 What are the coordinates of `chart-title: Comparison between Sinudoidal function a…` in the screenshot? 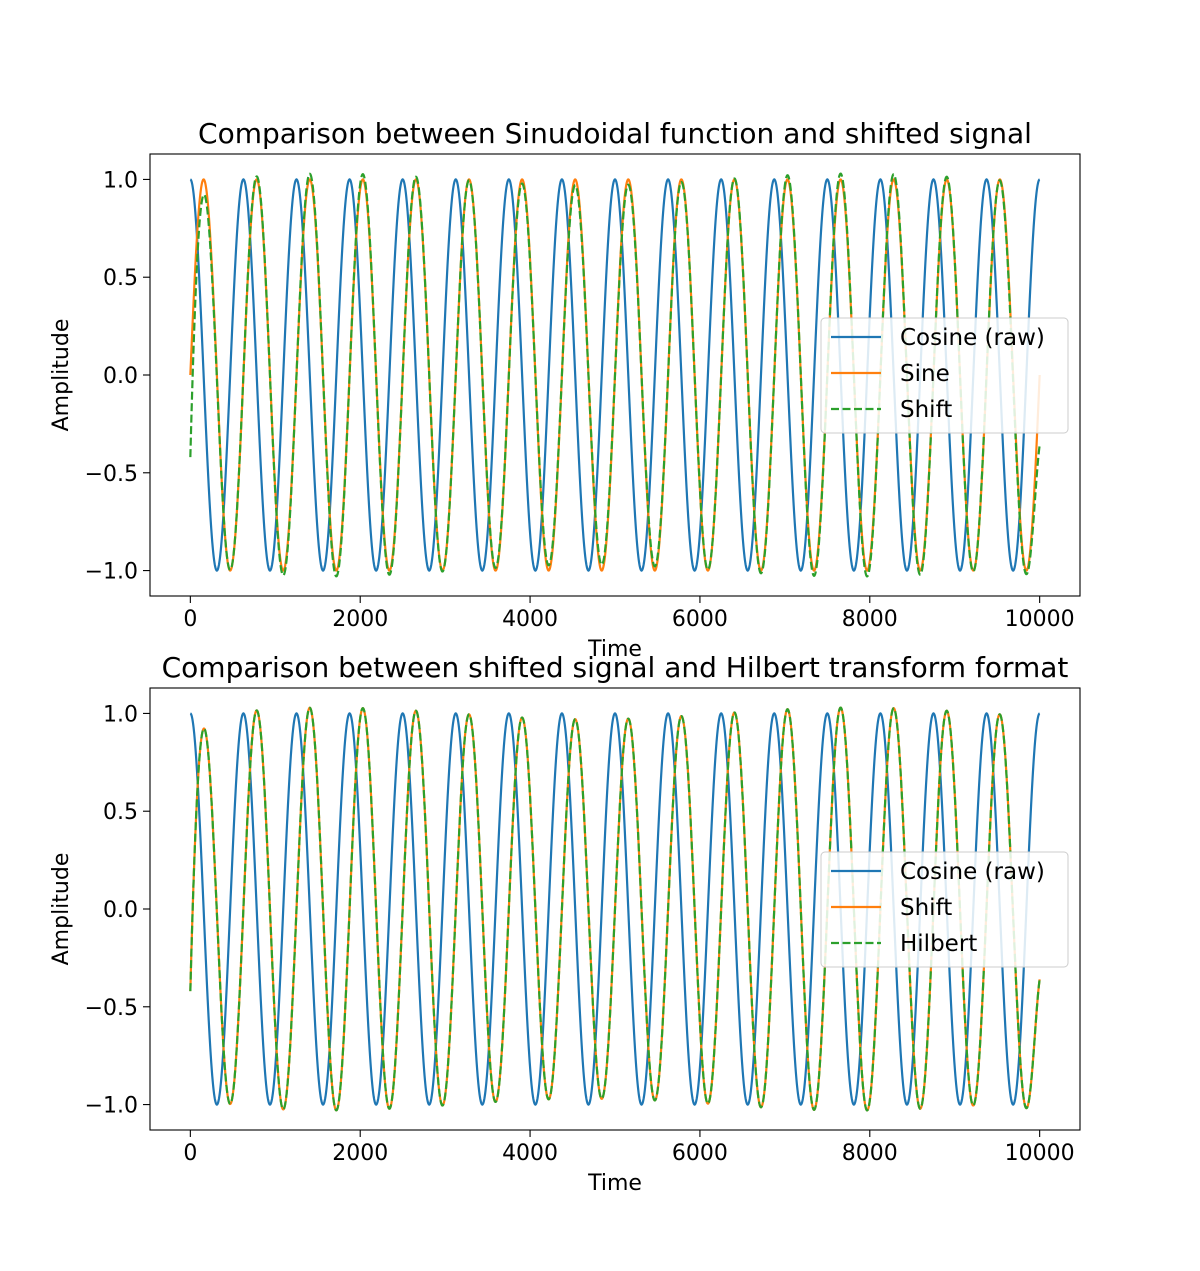 It's located at (615, 133).